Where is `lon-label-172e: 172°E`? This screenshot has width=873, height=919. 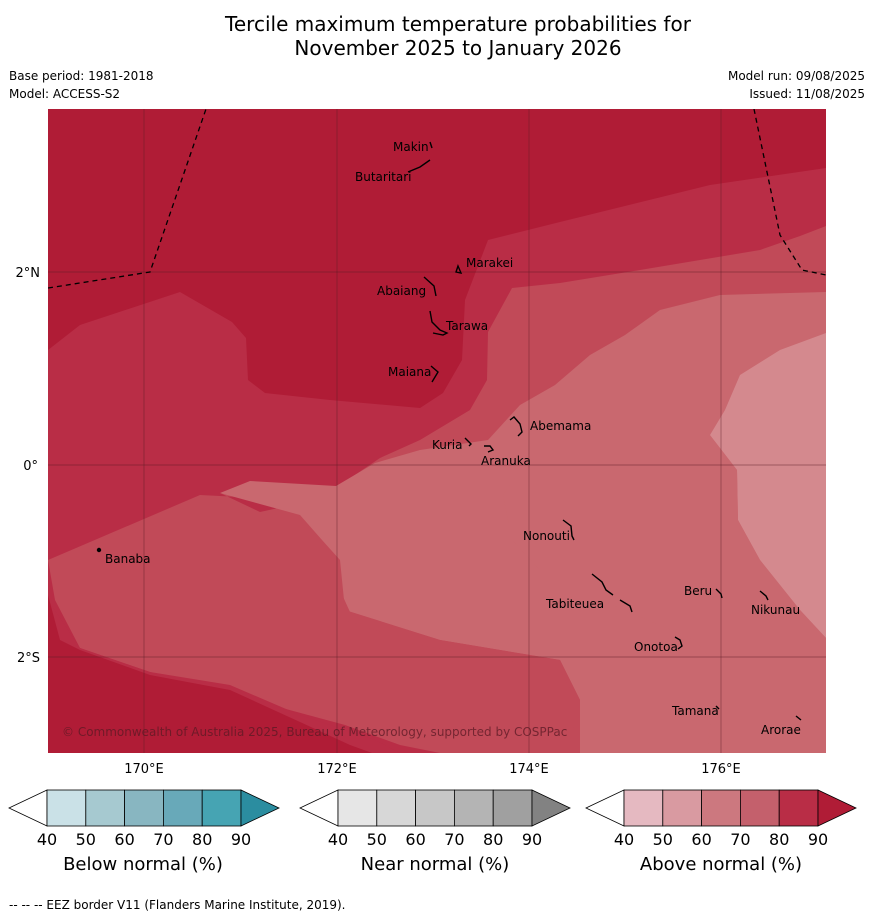
lon-label-172e: 172°E is located at coordinates (337, 769).